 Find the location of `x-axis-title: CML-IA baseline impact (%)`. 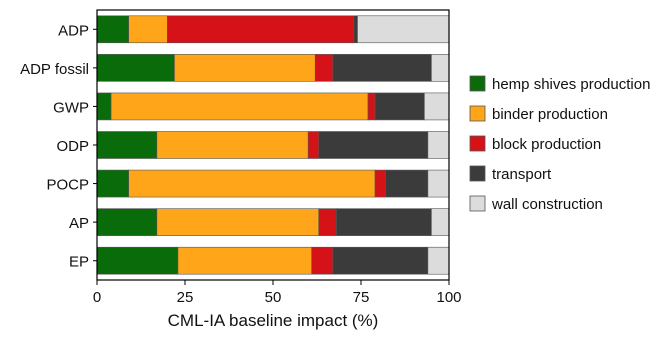

x-axis-title: CML-IA baseline impact (%) is located at coordinates (273, 320).